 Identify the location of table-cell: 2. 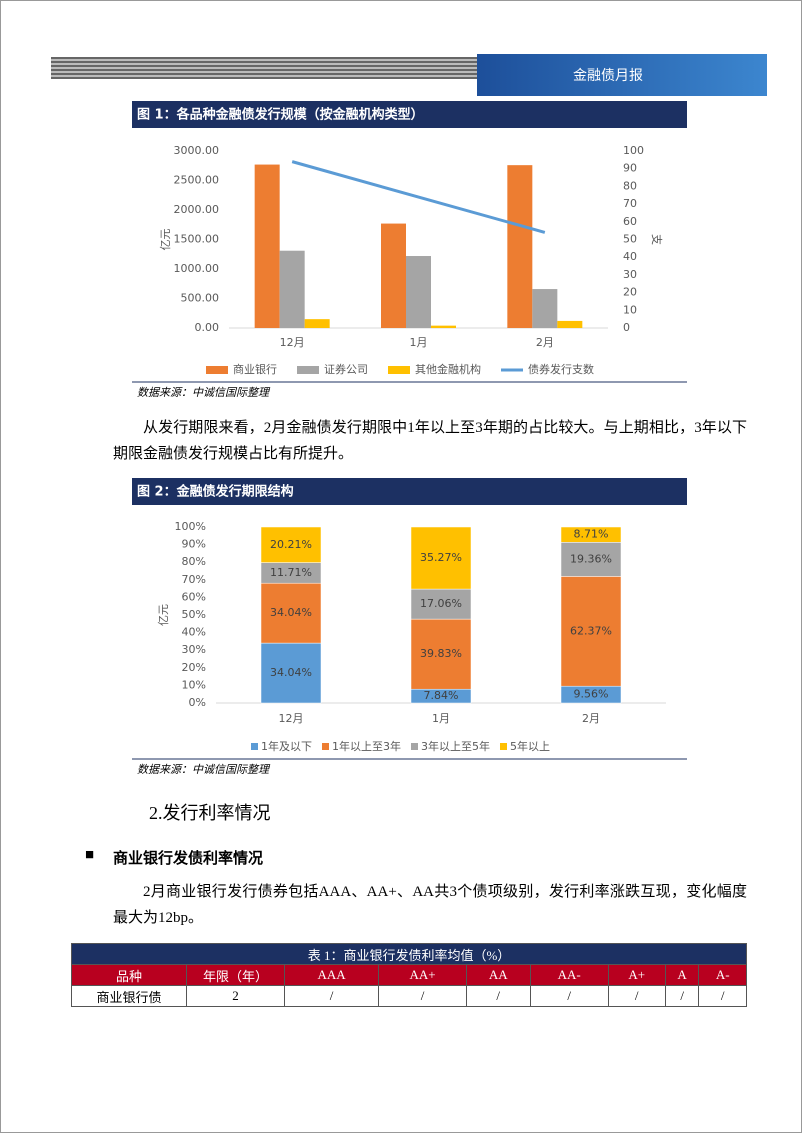
(235, 996).